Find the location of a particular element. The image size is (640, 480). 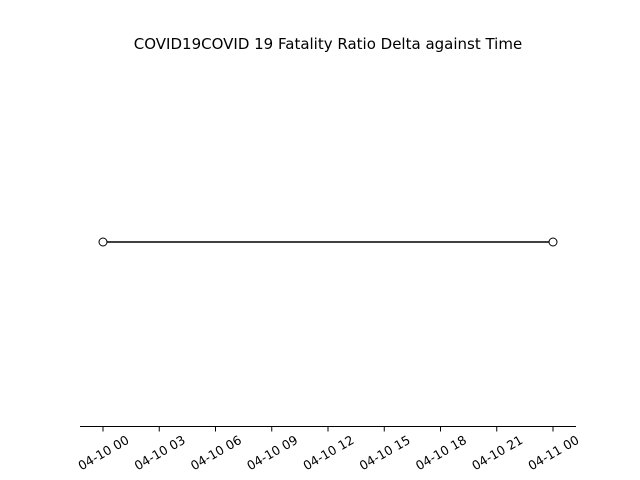

x-tick-label: 04-10 21 is located at coordinates (497, 452).